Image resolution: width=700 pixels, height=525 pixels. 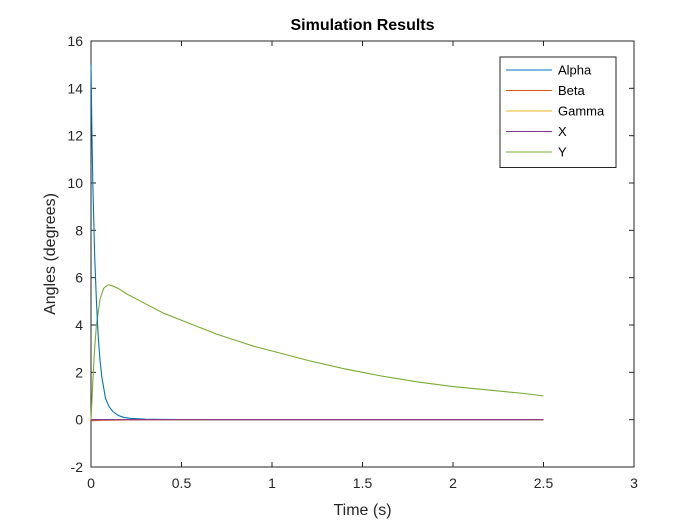 I want to click on legend-label-gamma: Gamma, so click(x=581, y=111).